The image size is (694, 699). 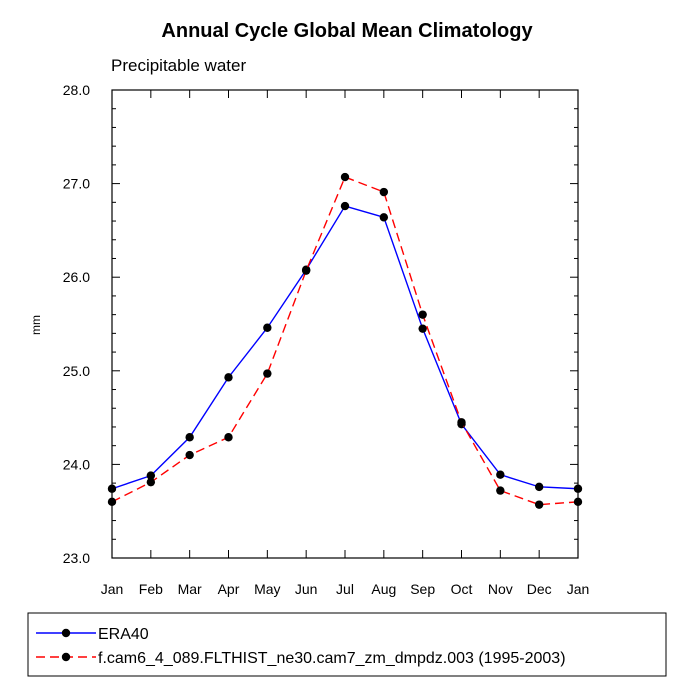 What do you see at coordinates (151, 589) in the screenshot?
I see `x-tick-label: Feb` at bounding box center [151, 589].